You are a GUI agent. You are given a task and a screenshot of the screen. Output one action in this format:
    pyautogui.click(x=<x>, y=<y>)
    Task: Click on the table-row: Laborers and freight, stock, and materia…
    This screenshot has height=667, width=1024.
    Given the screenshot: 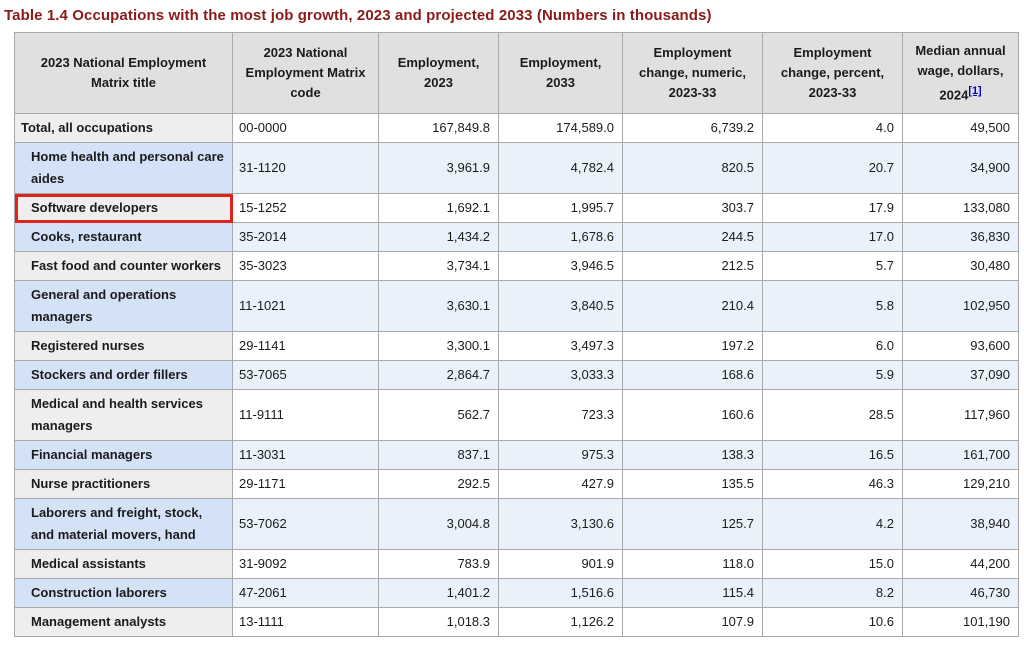 What is the action you would take?
    pyautogui.click(x=516, y=524)
    